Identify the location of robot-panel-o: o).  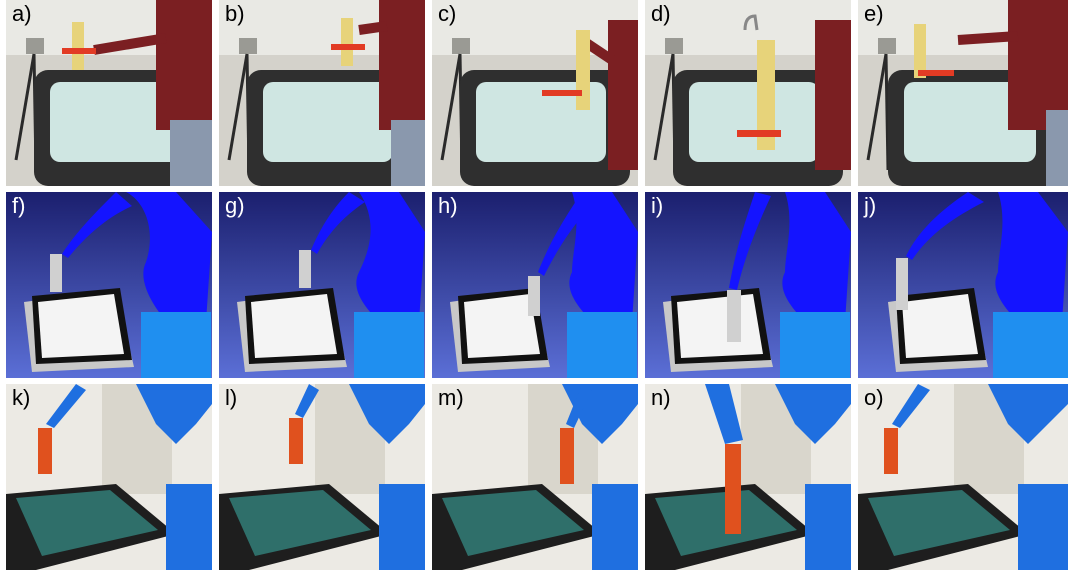
(963, 477).